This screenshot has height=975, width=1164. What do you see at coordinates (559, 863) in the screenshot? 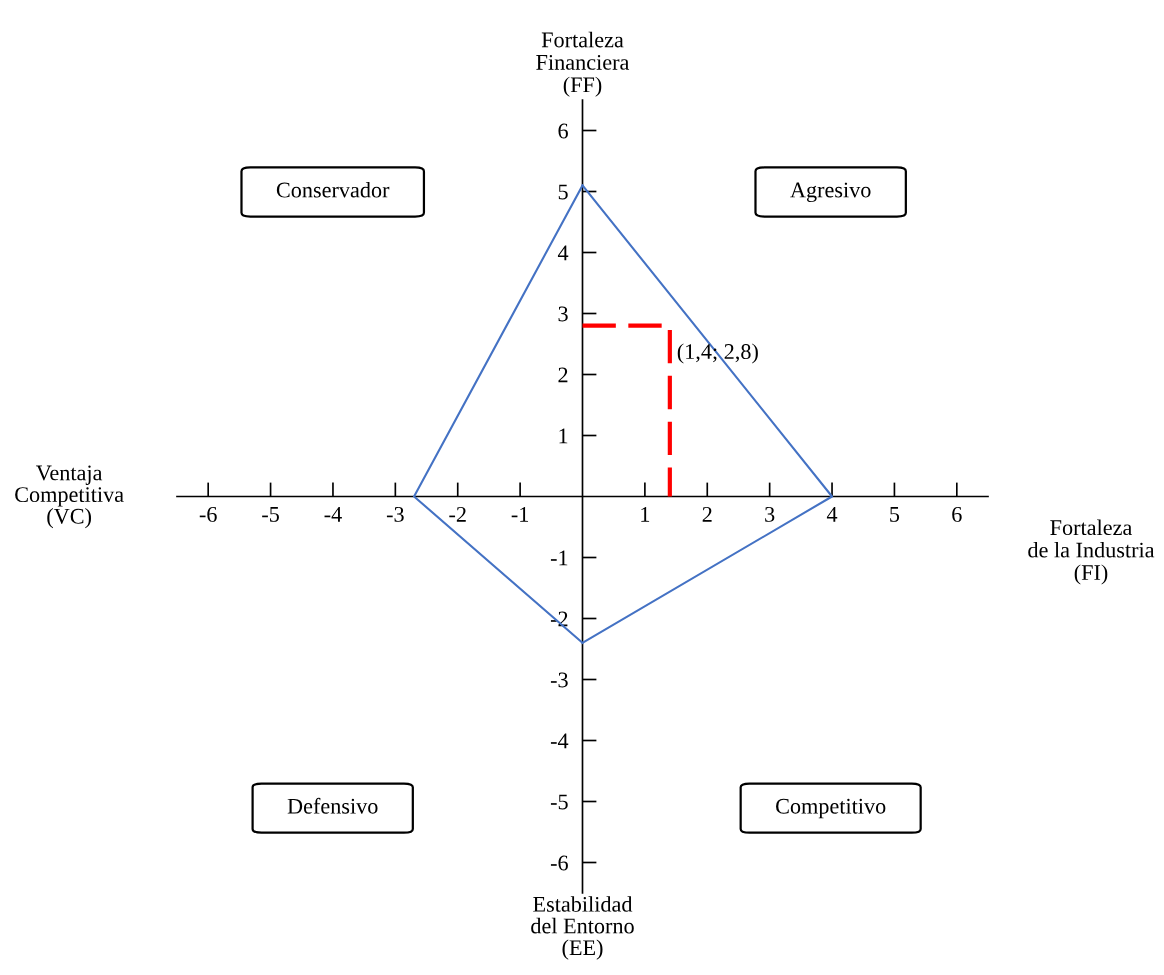
I see `y-tick-label: -6` at bounding box center [559, 863].